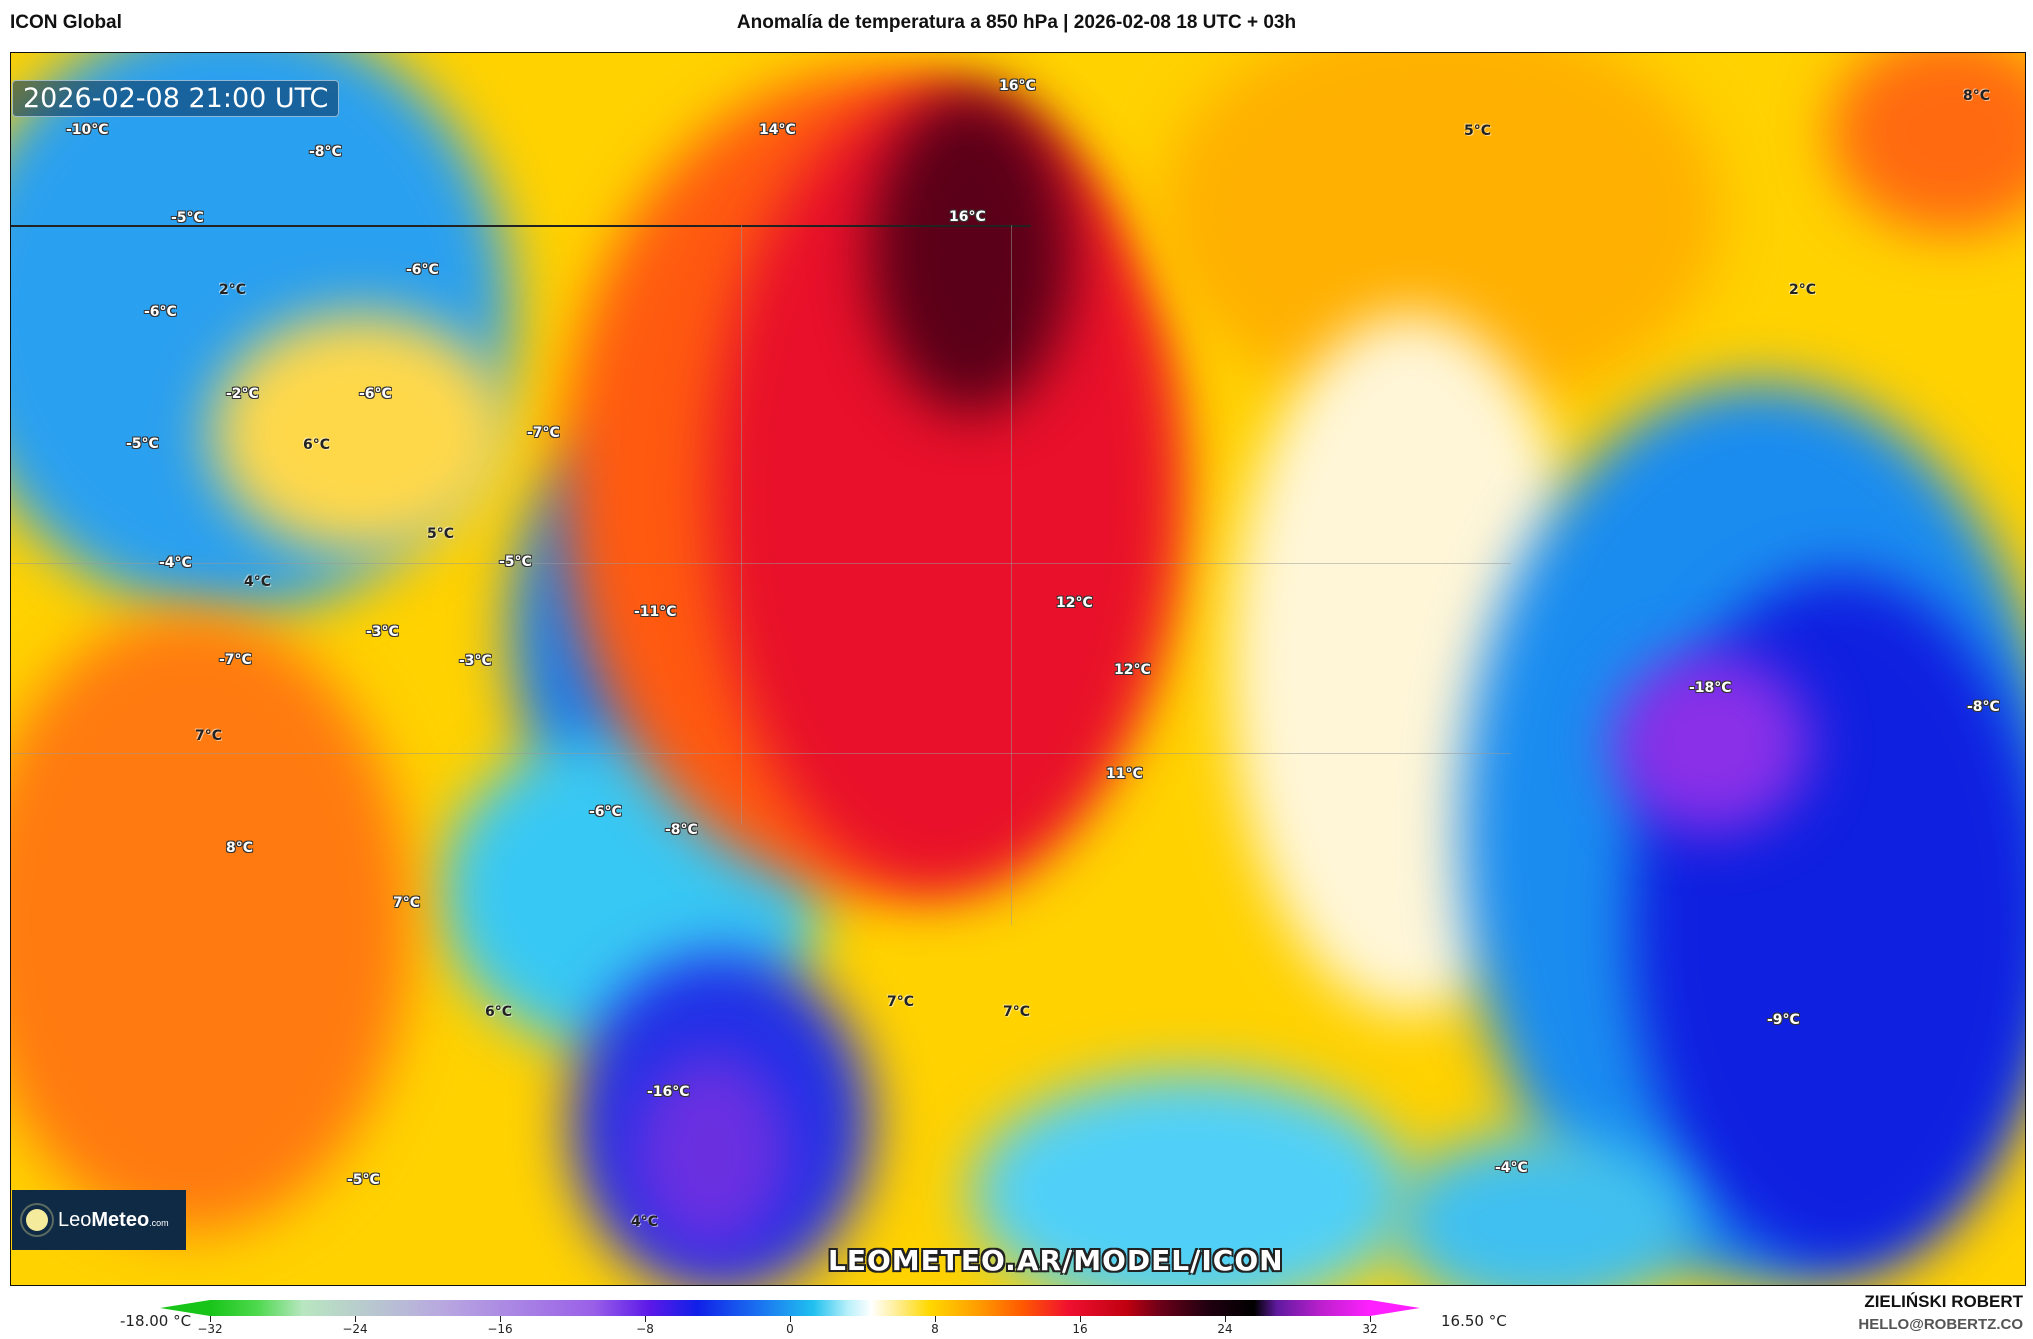  Describe the element at coordinates (211, 923) in the screenshot. I see `warm-region-california` at that location.